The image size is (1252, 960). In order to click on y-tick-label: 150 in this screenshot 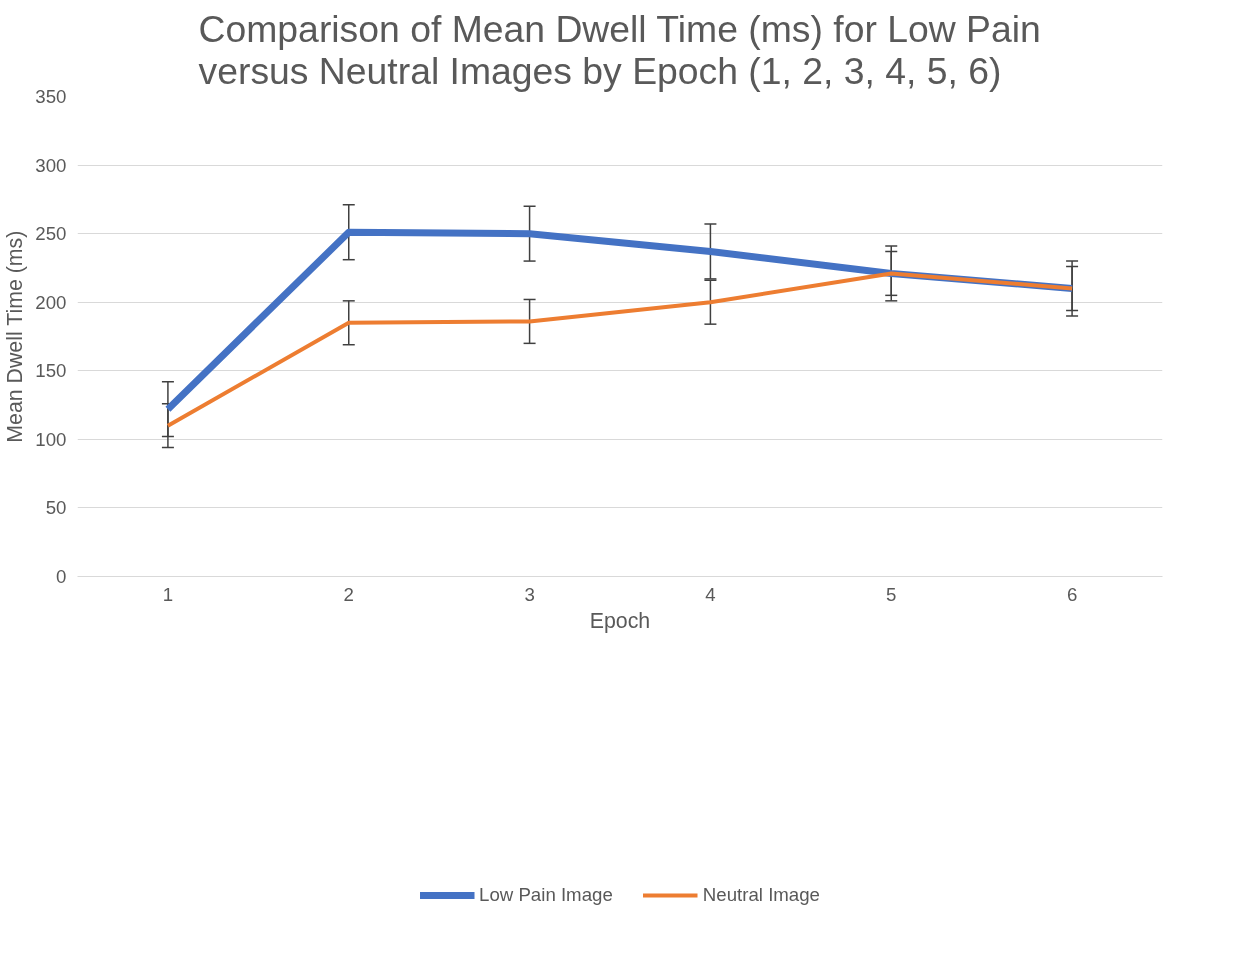, I will do `click(51, 371)`.